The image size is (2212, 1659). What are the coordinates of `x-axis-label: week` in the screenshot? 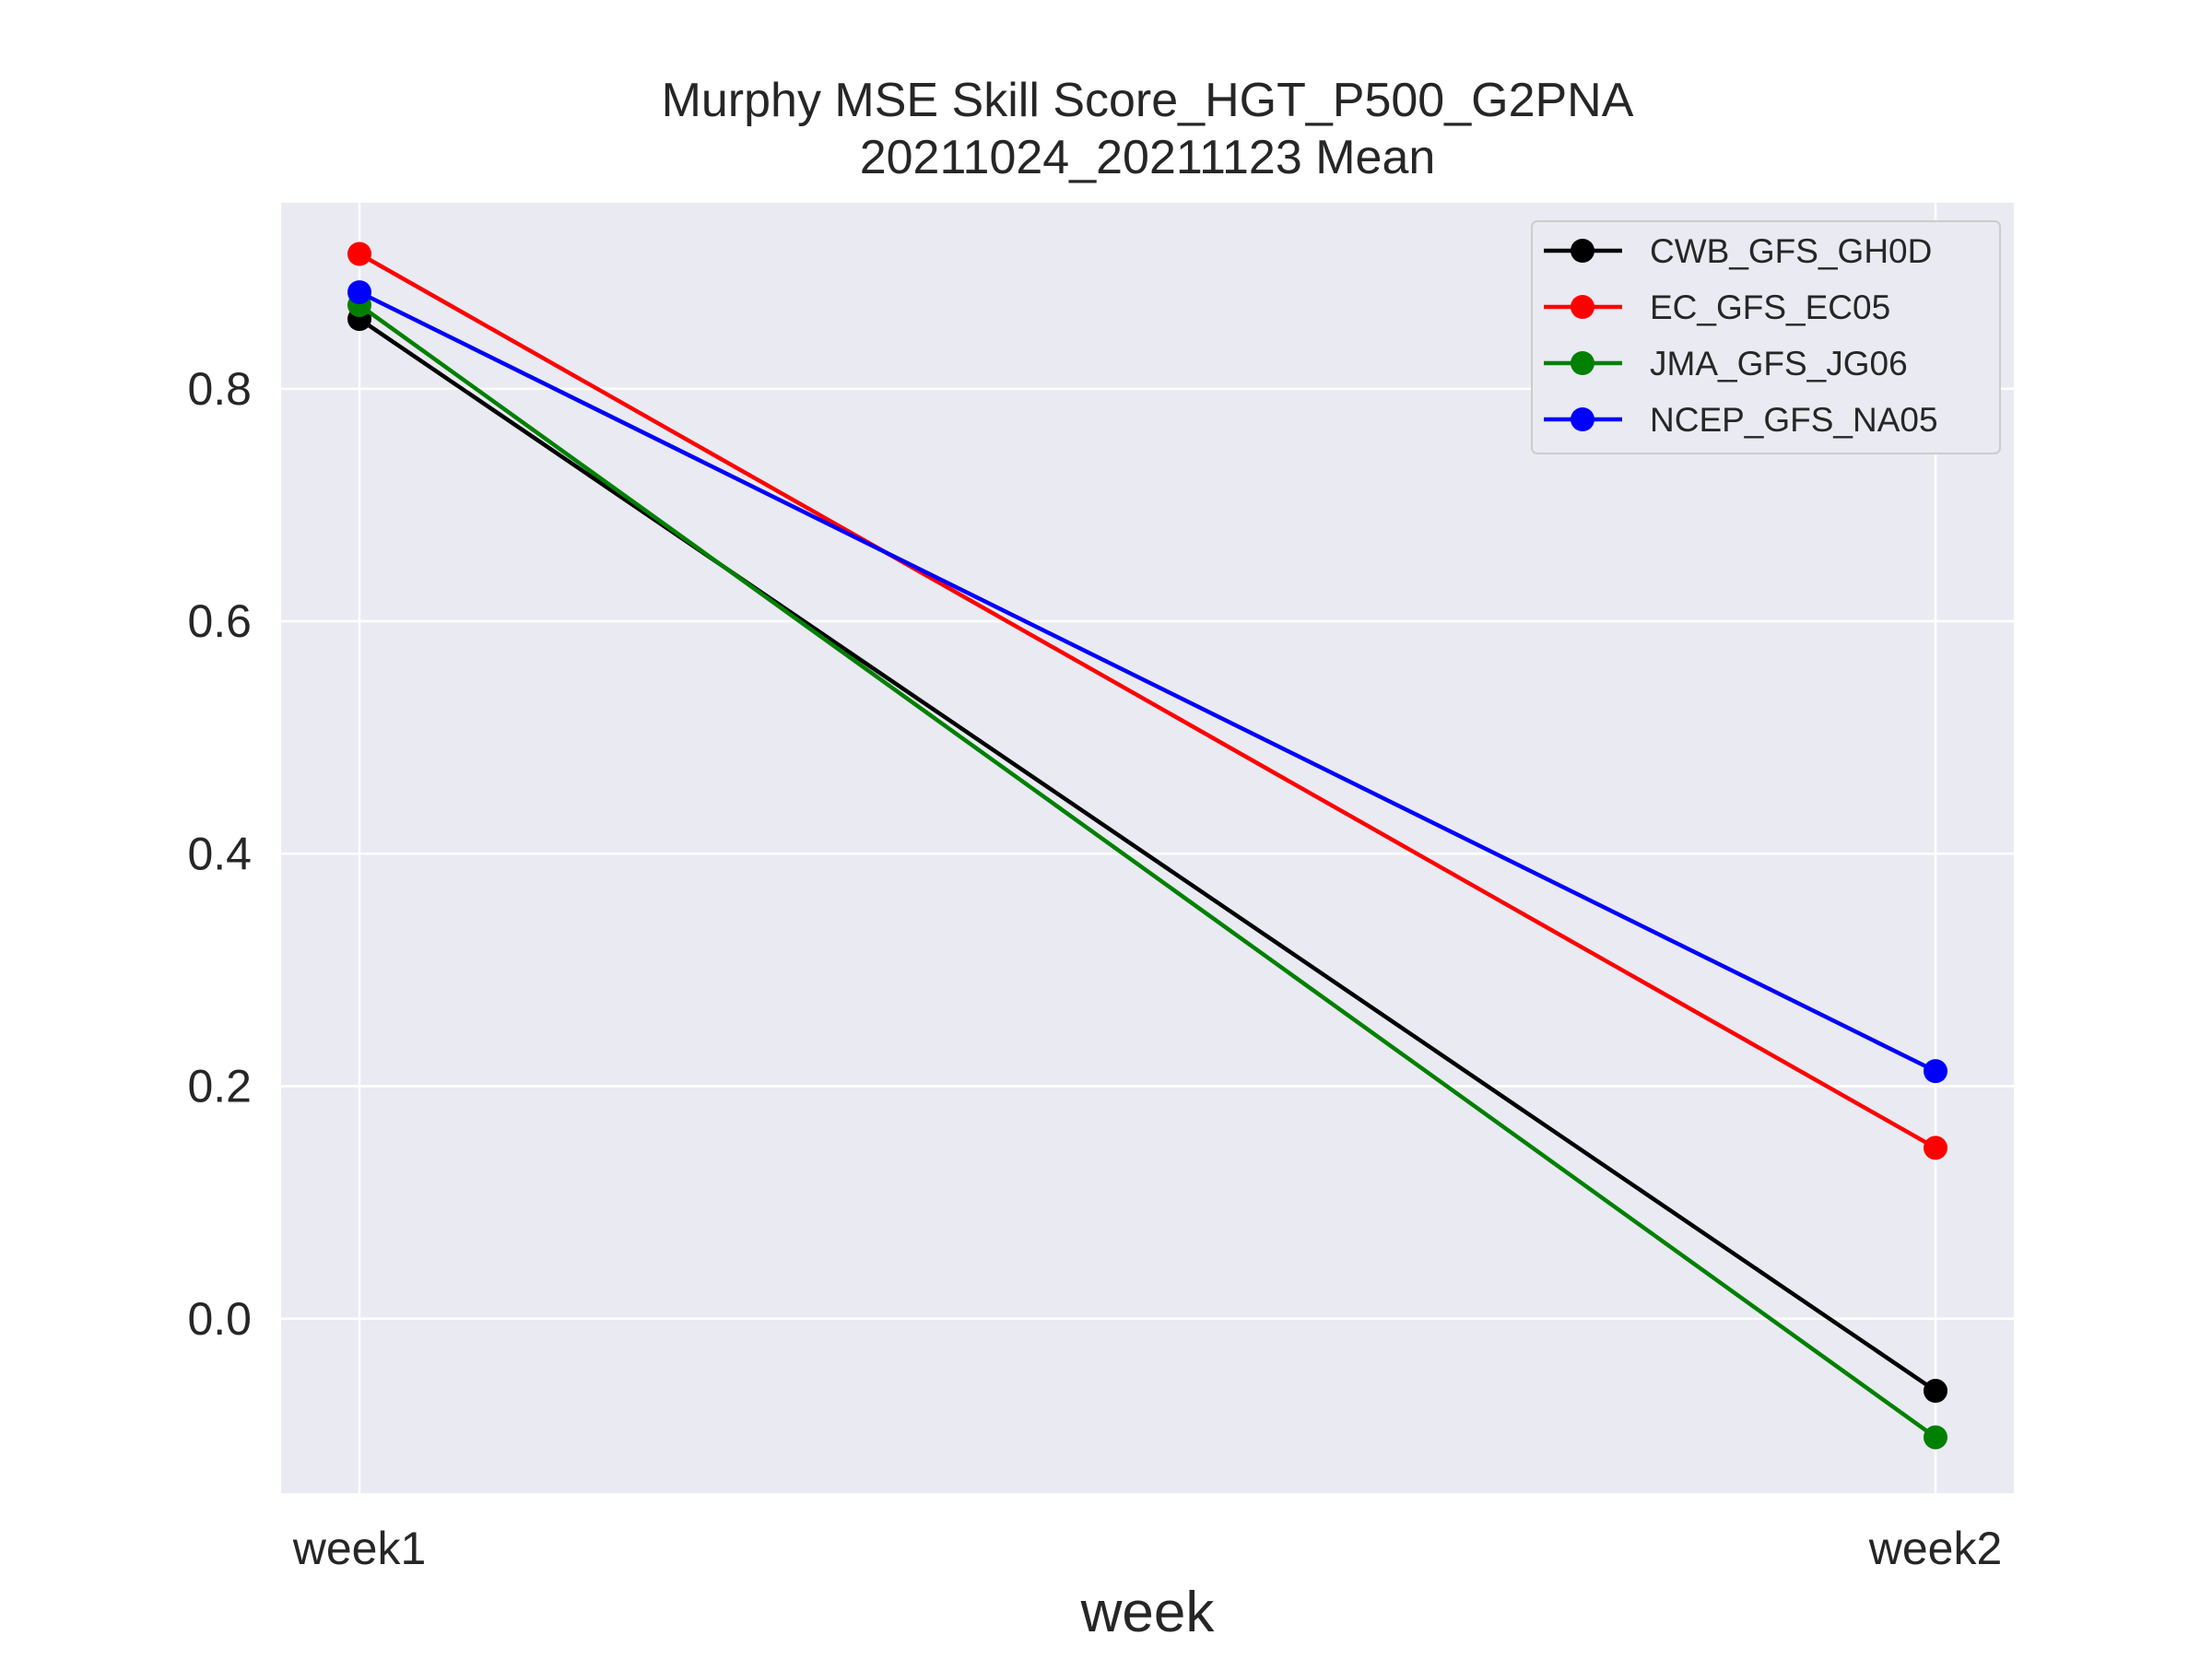 It's located at (1148, 1612).